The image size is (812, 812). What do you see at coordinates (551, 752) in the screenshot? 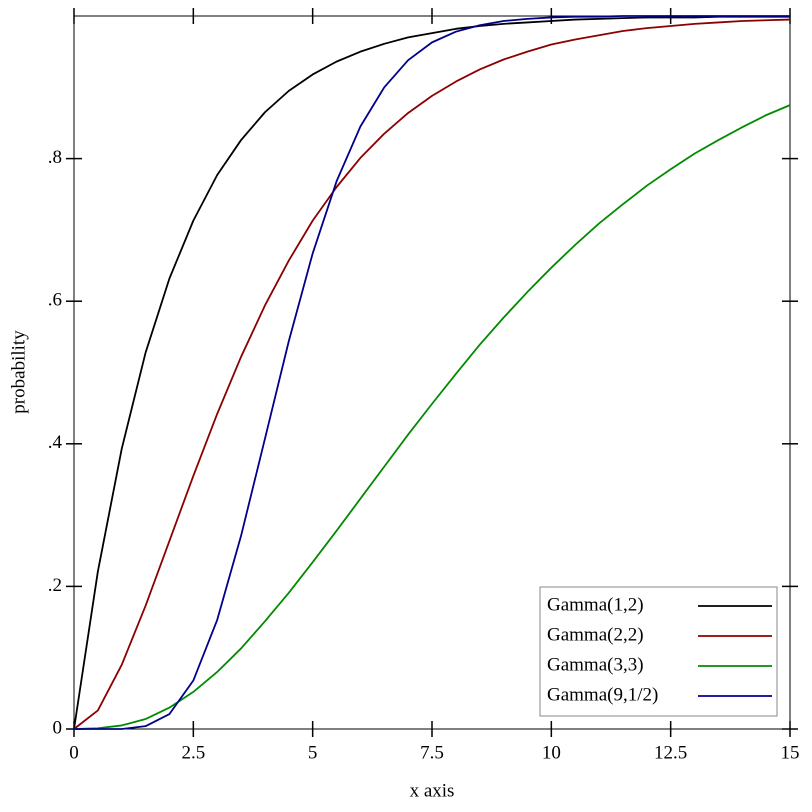
I see `x-tick-label: 10` at bounding box center [551, 752].